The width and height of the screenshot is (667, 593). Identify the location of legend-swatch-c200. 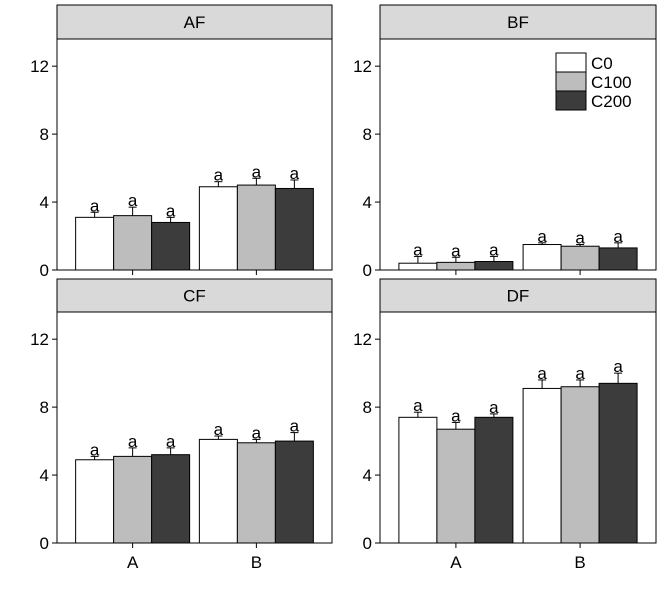
(571, 100).